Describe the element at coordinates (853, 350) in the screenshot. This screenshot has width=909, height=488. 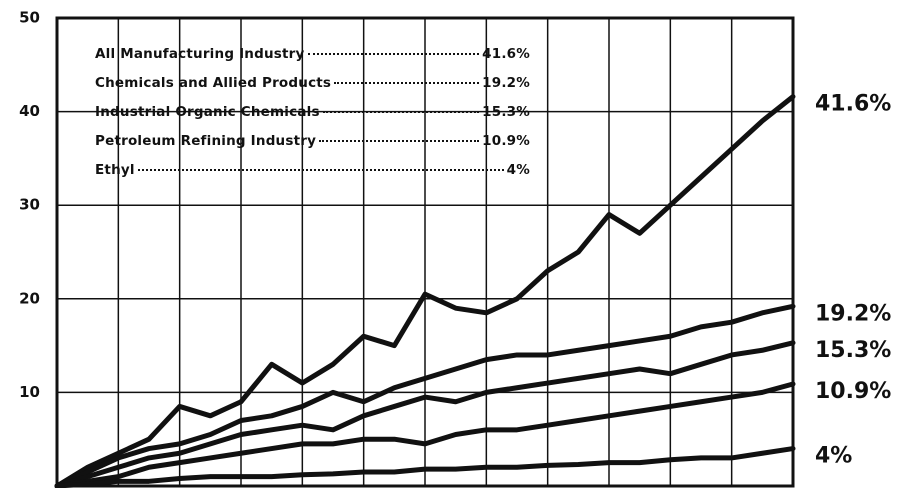
I see `end-label: 15.3%` at that location.